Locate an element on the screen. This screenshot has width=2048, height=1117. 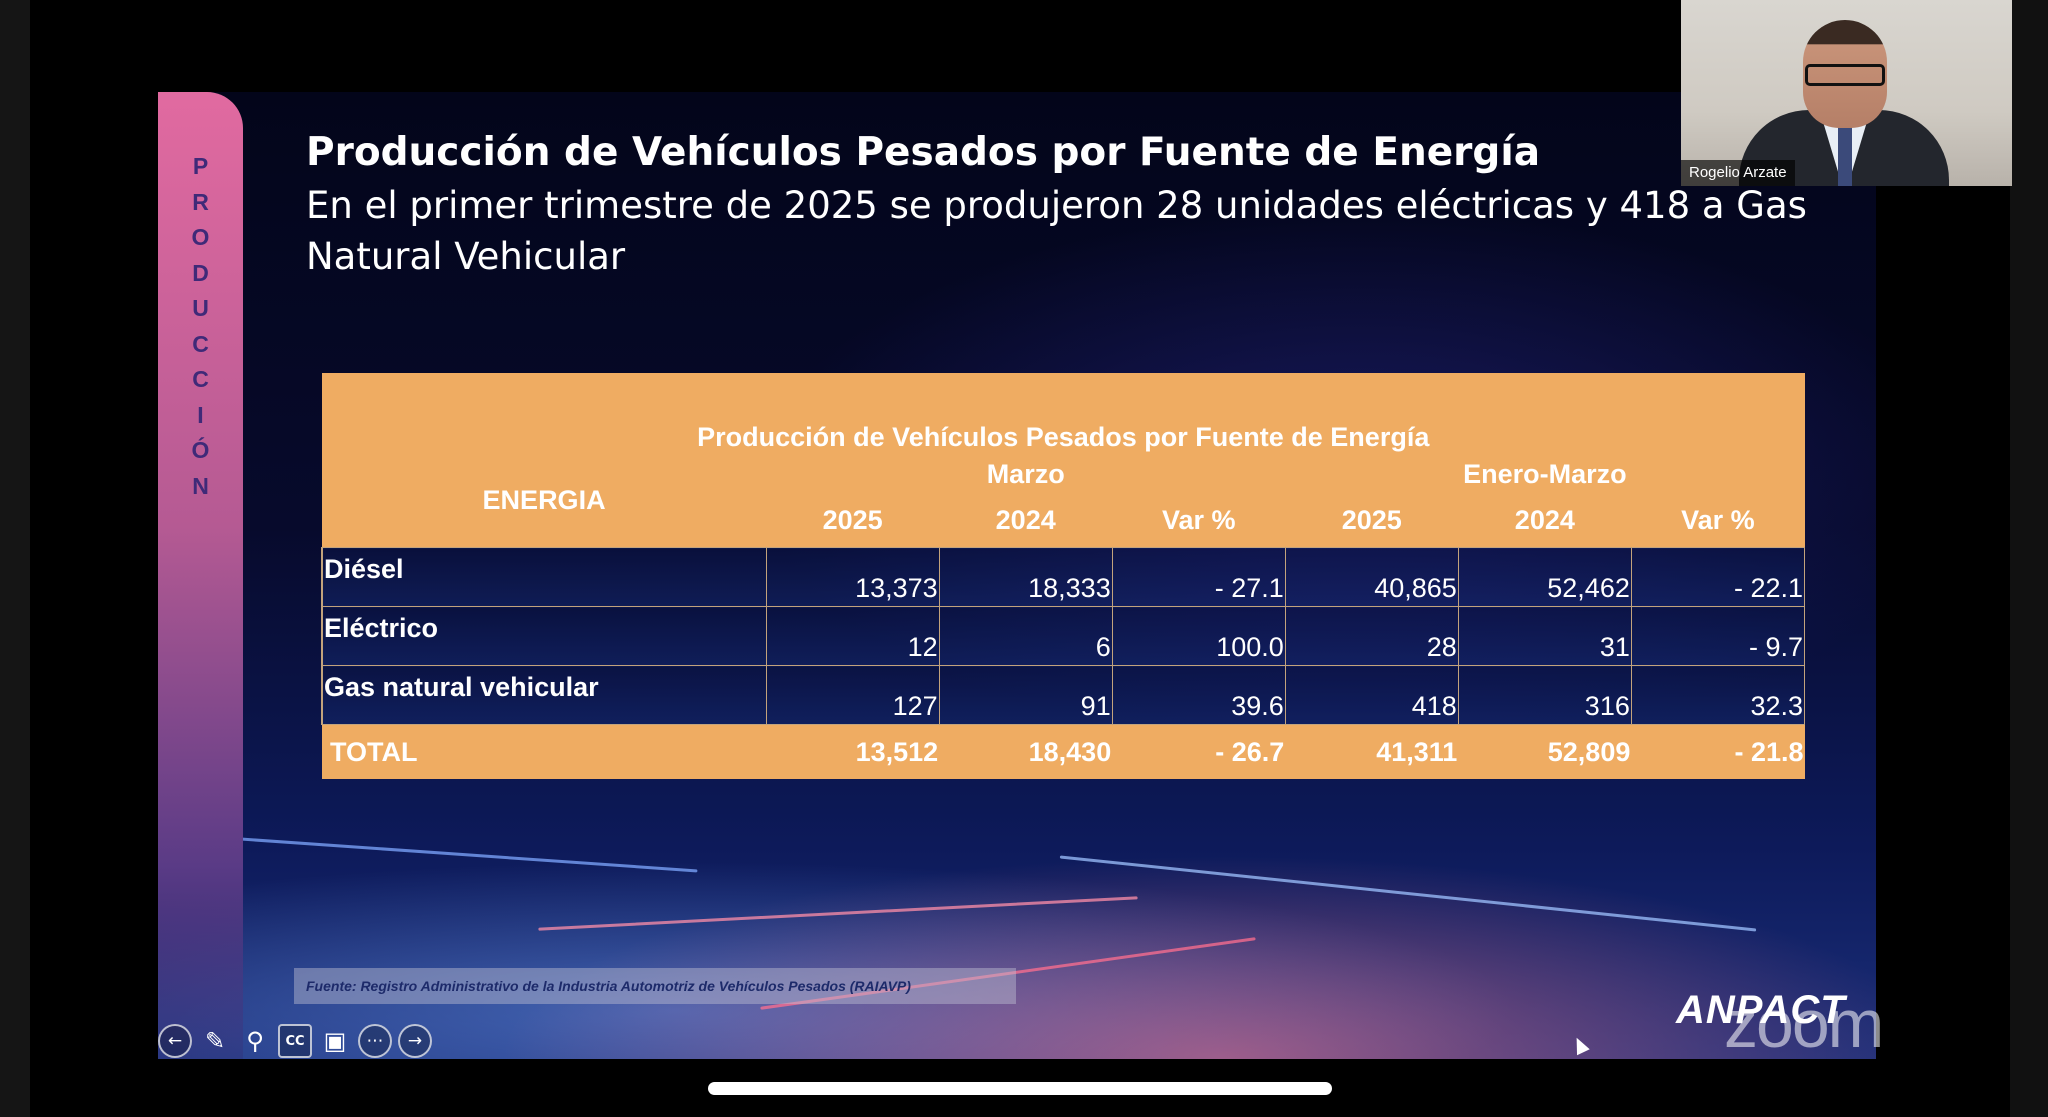
table-cell: 316 is located at coordinates (1544, 695).